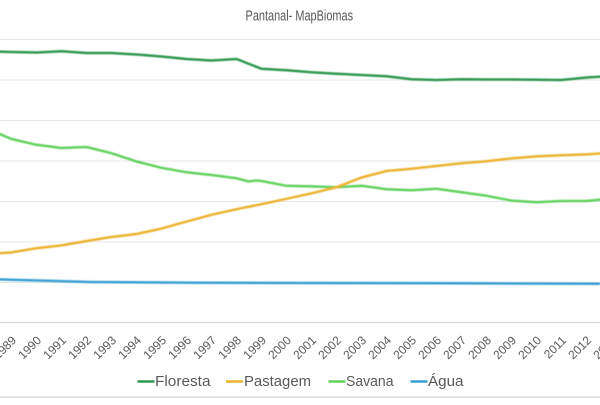  Describe the element at coordinates (595, 347) in the screenshot. I see `svg-text: 2013` at that location.